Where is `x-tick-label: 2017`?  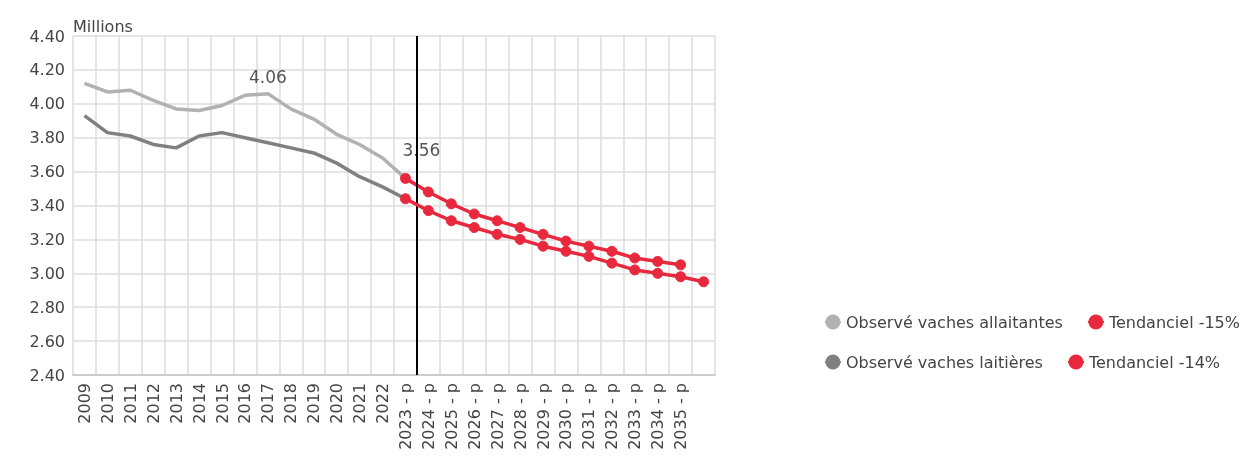
x-tick-label: 2017 is located at coordinates (268, 403).